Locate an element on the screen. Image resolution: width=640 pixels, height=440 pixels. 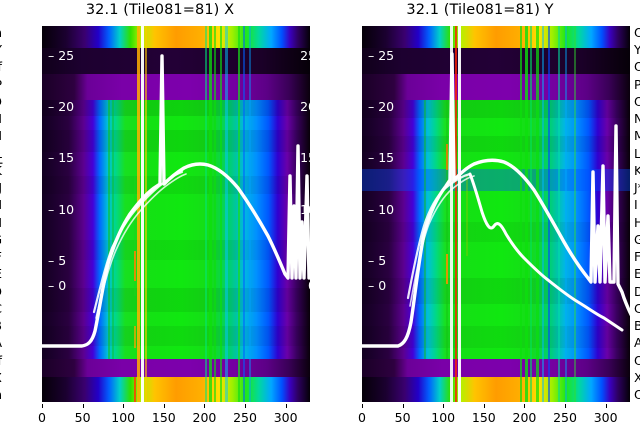
inner-ytick-right-5: 5 is located at coordinates (309, 260).